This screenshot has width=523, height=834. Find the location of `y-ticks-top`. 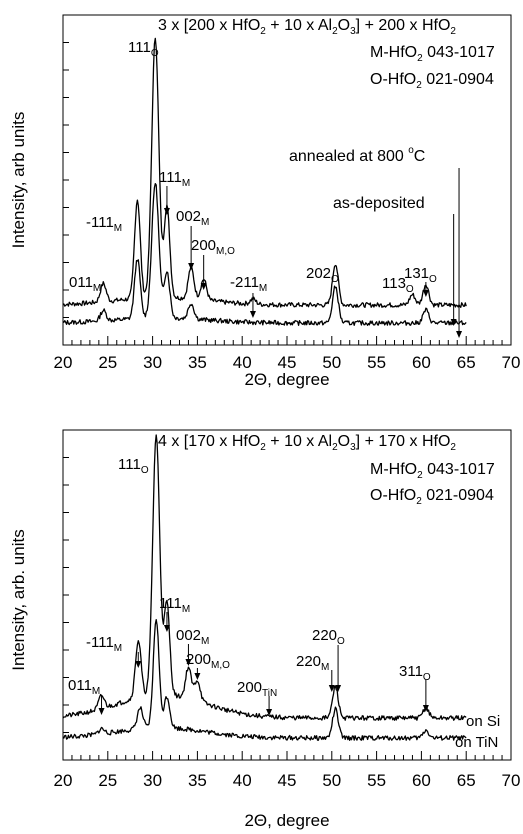

y-ticks-top is located at coordinates (66, 180).